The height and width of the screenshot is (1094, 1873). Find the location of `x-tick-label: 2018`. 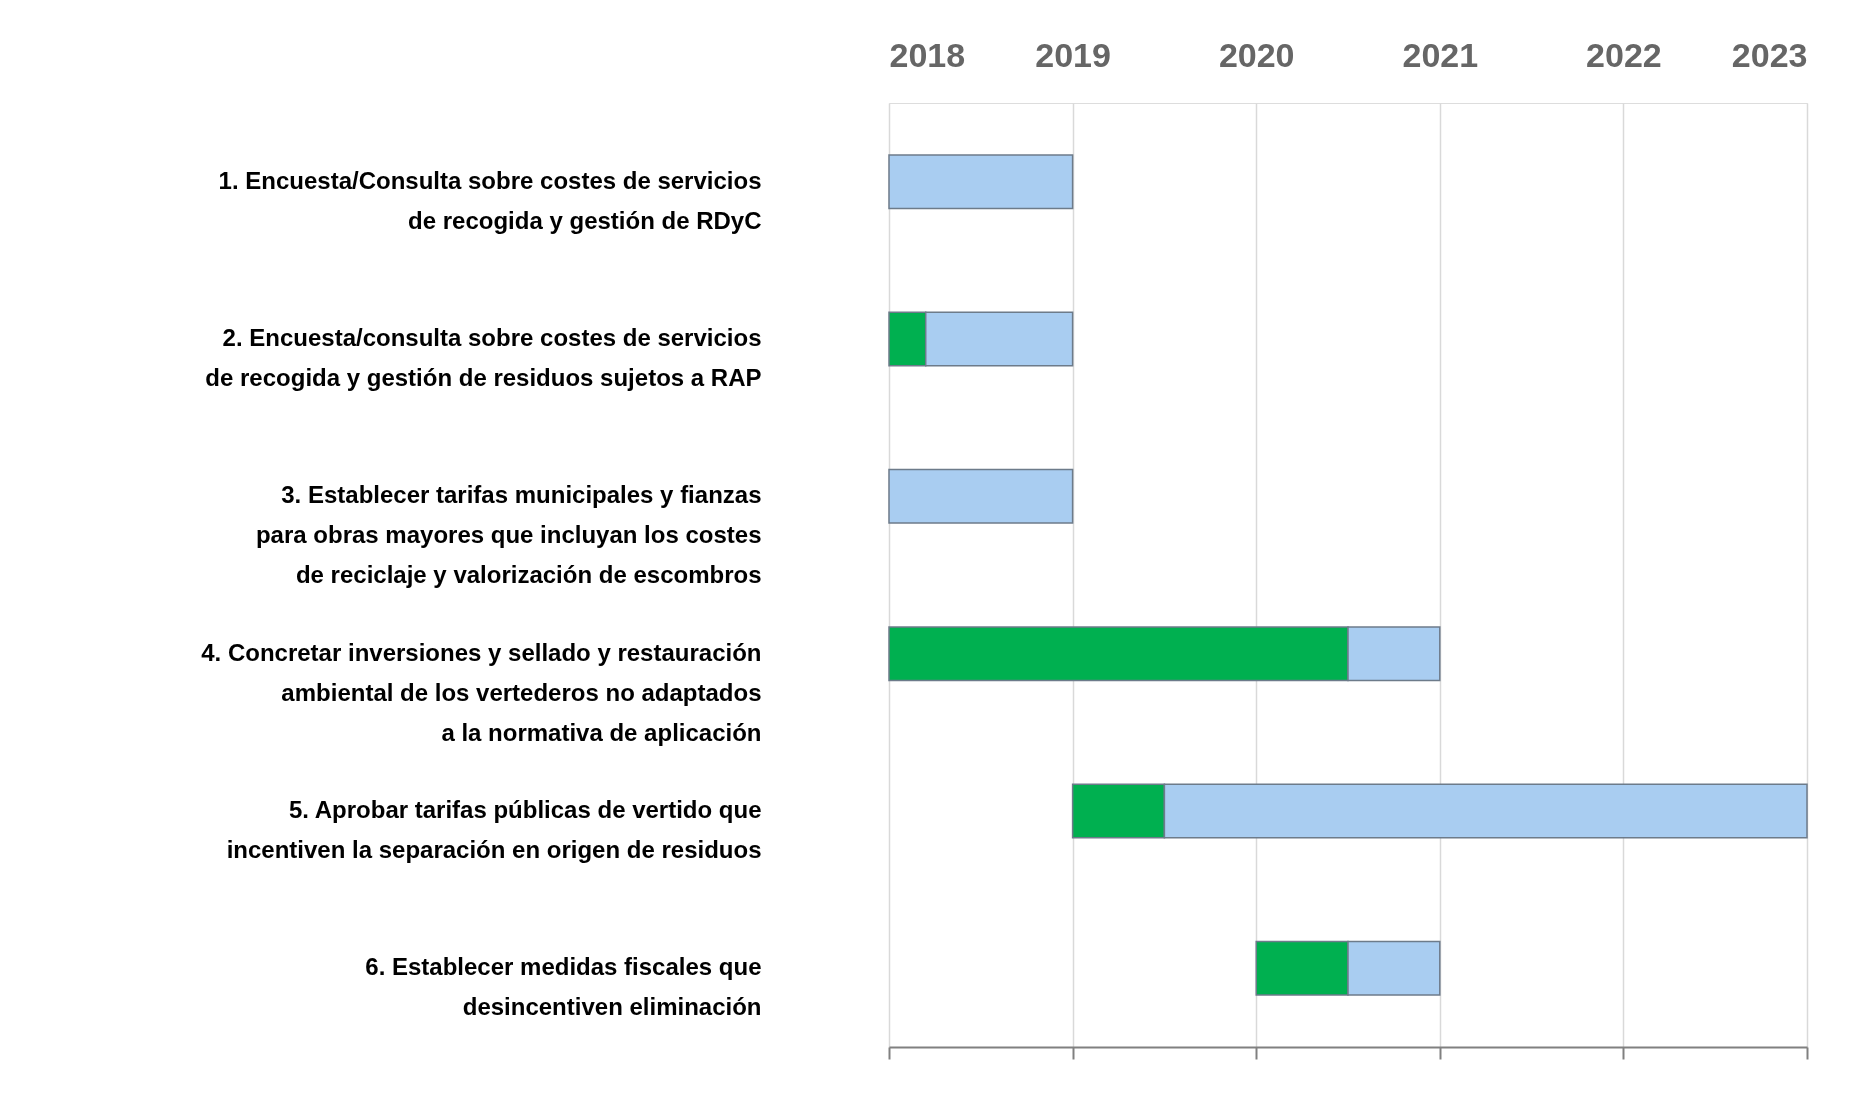

x-tick-label: 2018 is located at coordinates (927, 54).